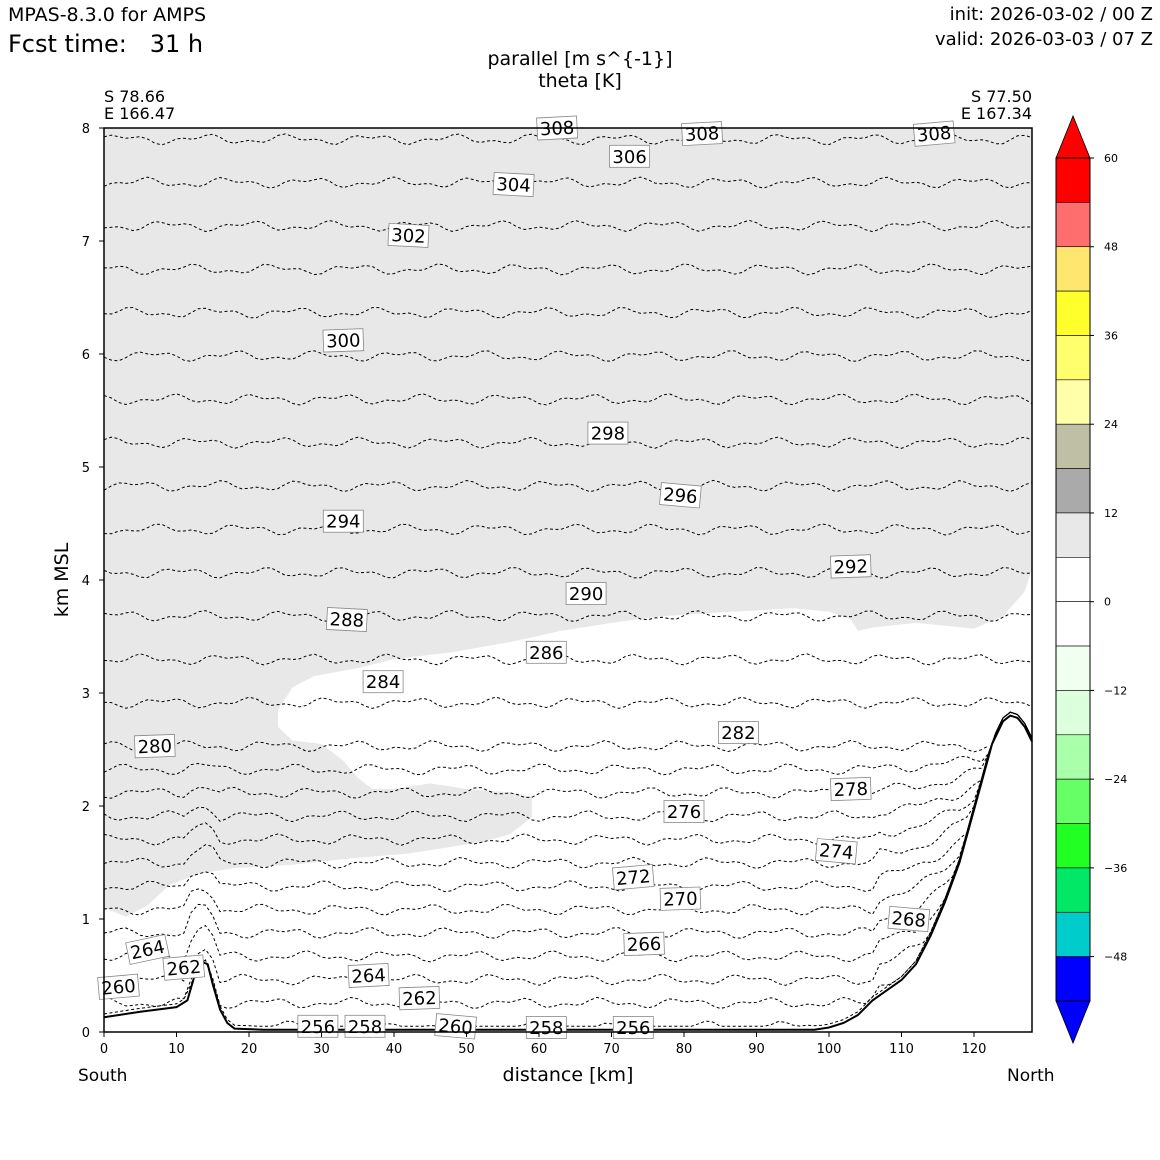 This screenshot has height=1160, width=1160. What do you see at coordinates (86, 242) in the screenshot?
I see `y-tick-label: 7` at bounding box center [86, 242].